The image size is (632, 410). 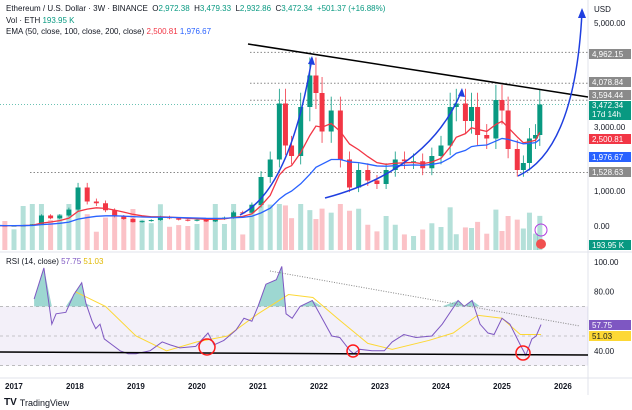 What do you see at coordinates (319, 386) in the screenshot?
I see `time-tick: 2022` at bounding box center [319, 386].